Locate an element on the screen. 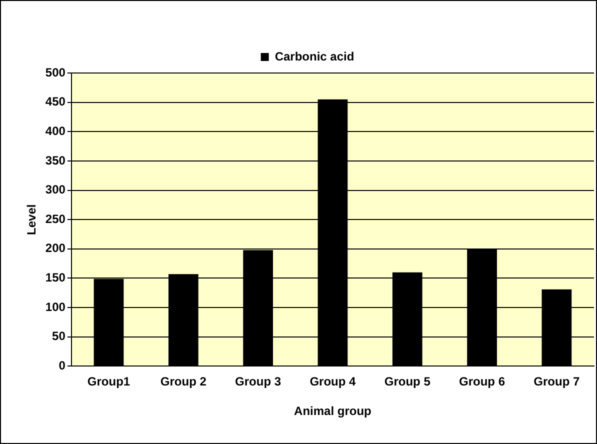  y-tick-label: 150 is located at coordinates (55, 277).